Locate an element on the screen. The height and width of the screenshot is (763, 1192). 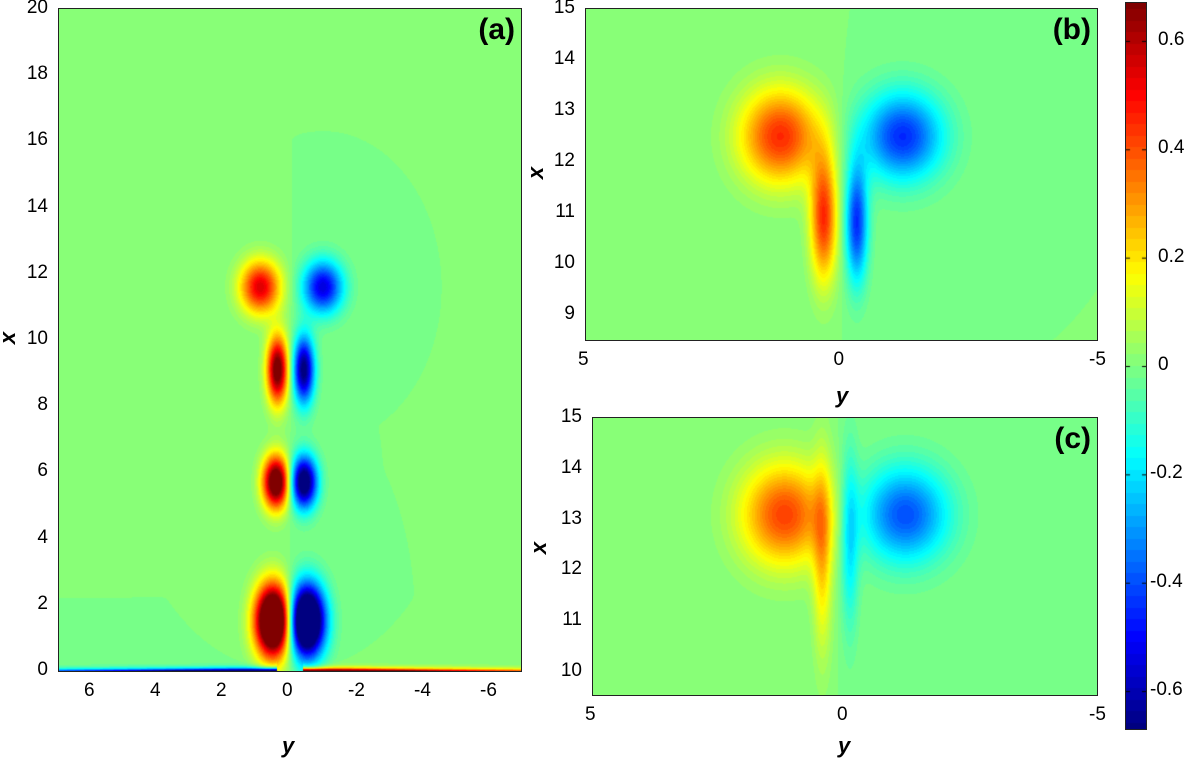
panel-c-hticklabel: 5 is located at coordinates (590, 714).